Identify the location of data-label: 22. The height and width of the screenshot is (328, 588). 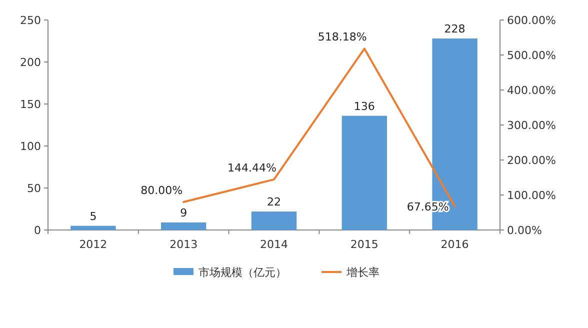
(274, 202).